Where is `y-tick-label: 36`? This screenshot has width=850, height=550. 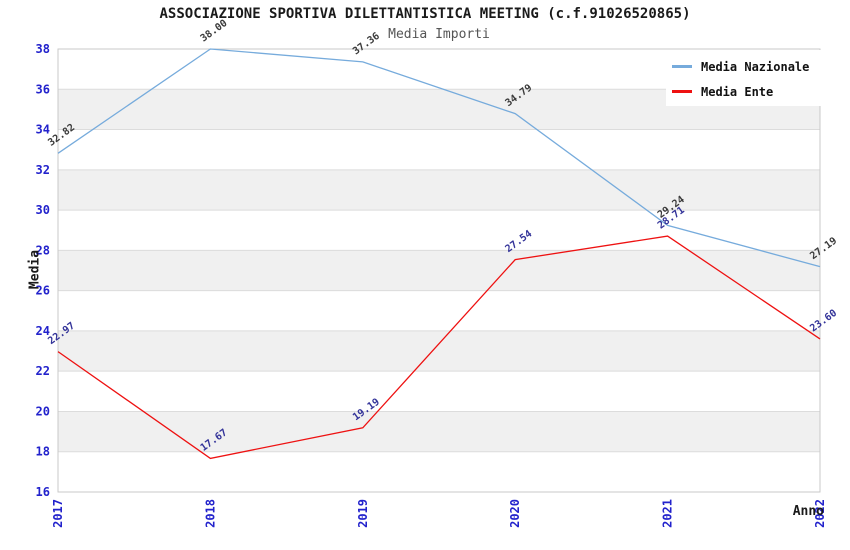
y-tick-label: 36 is located at coordinates (43, 89).